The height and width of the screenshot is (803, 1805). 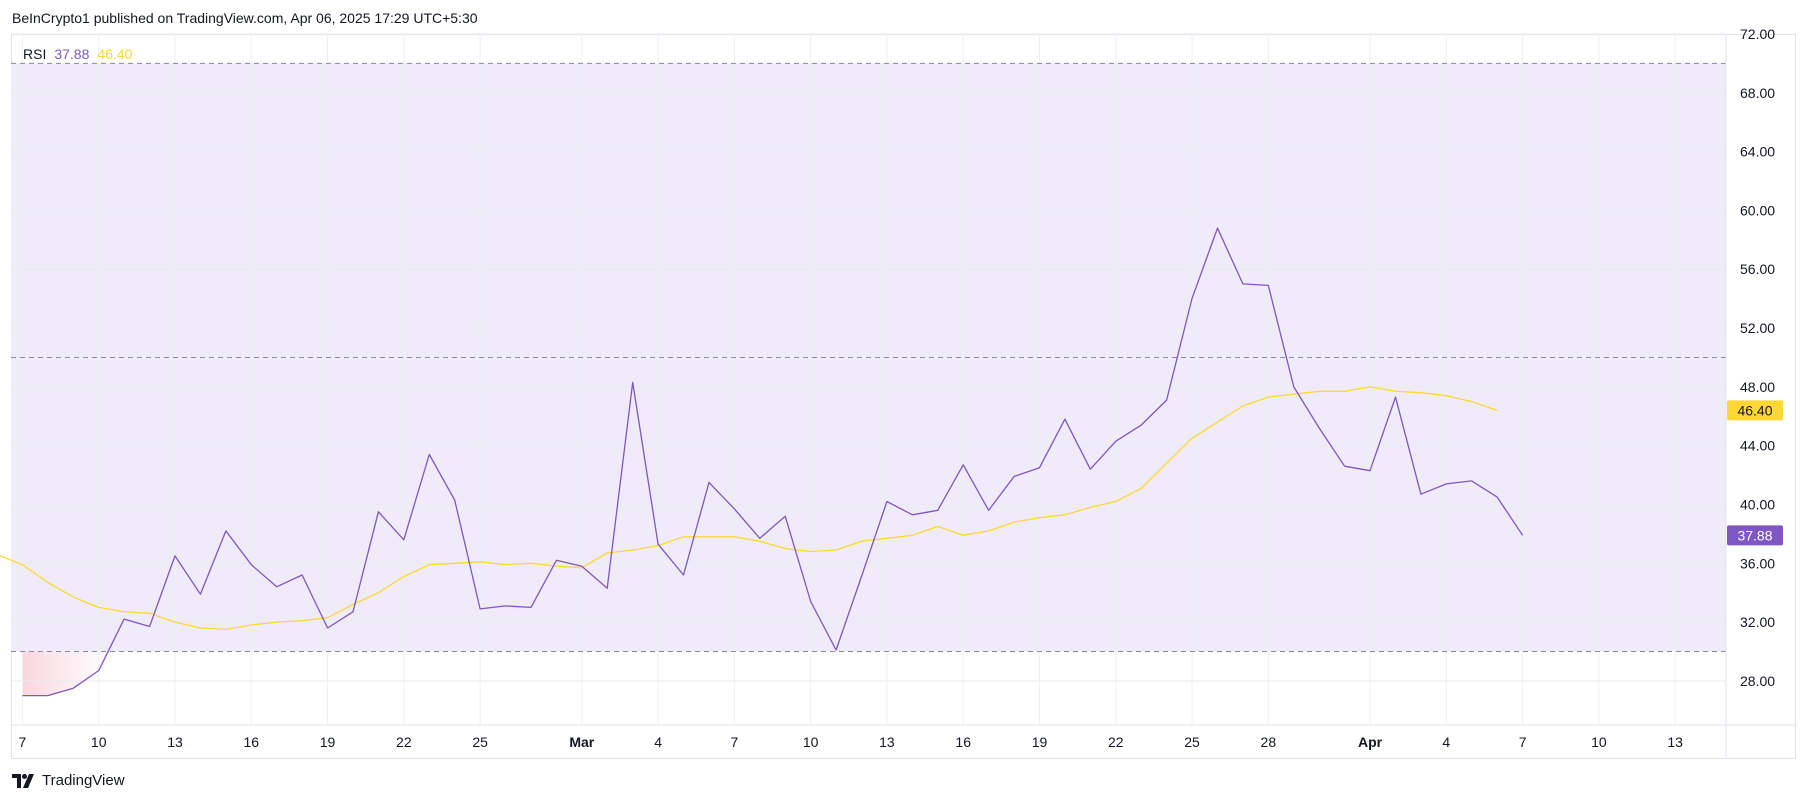 I want to click on y-tick-label: 68.00, so click(x=1757, y=93).